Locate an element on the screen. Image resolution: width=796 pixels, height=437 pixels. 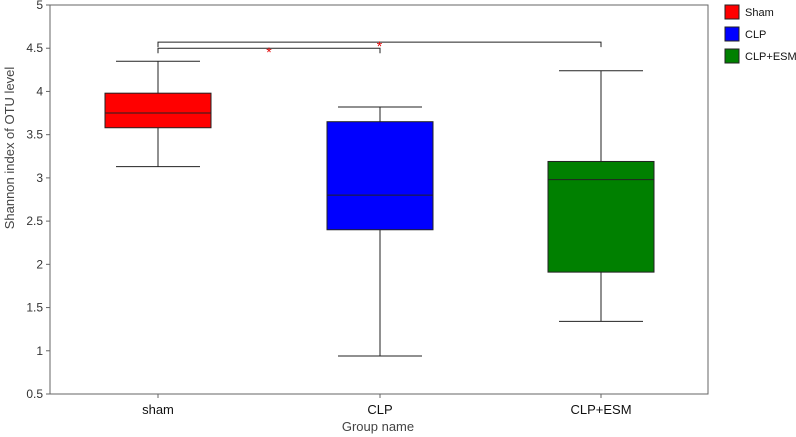
legend-item: CLP is located at coordinates (745, 34).